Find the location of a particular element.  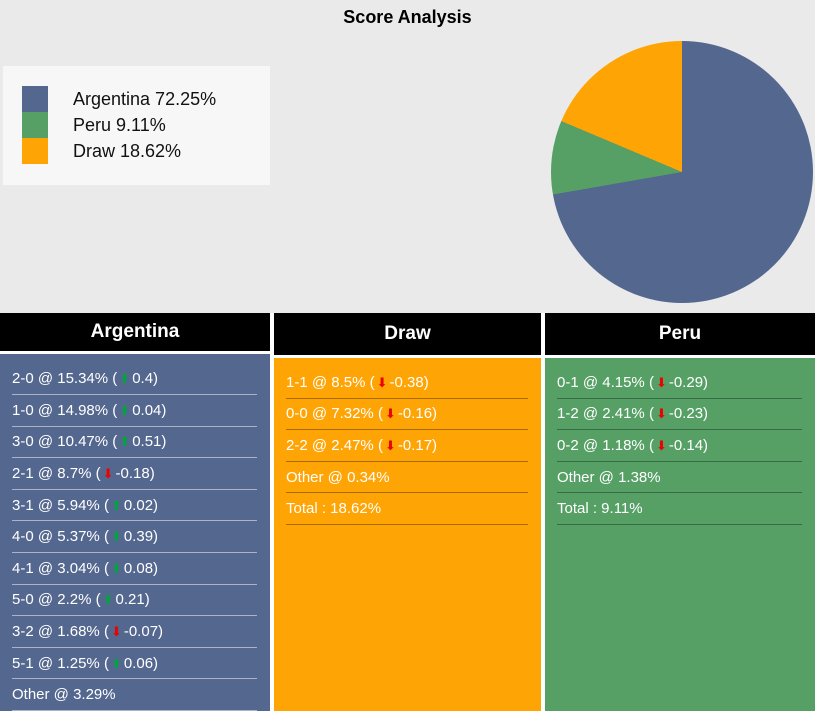

pie-chart is located at coordinates (682, 172).